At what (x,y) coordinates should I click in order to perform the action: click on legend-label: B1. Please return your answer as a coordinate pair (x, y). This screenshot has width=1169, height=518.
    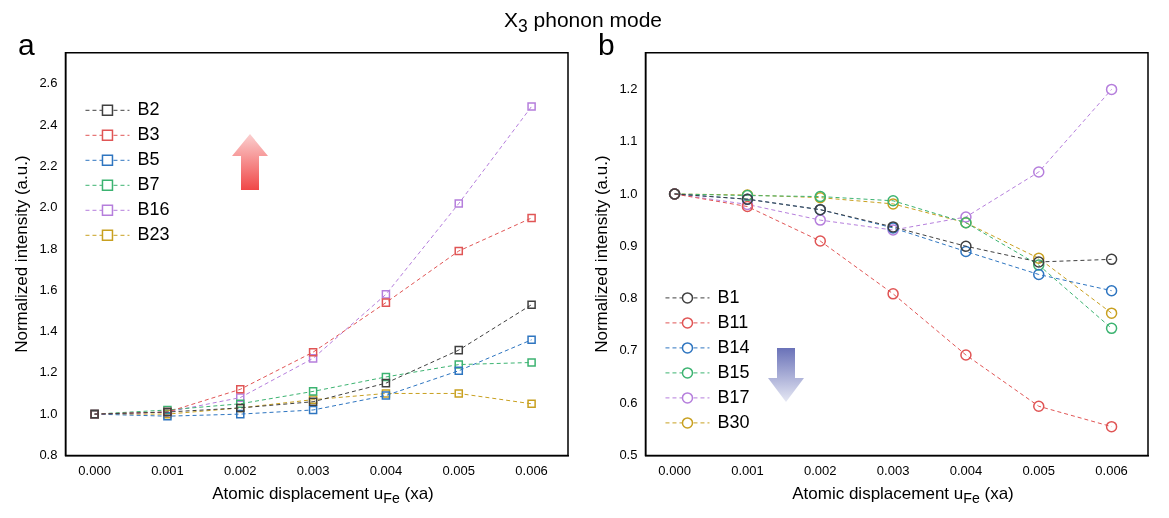
    Looking at the image, I should click on (728, 296).